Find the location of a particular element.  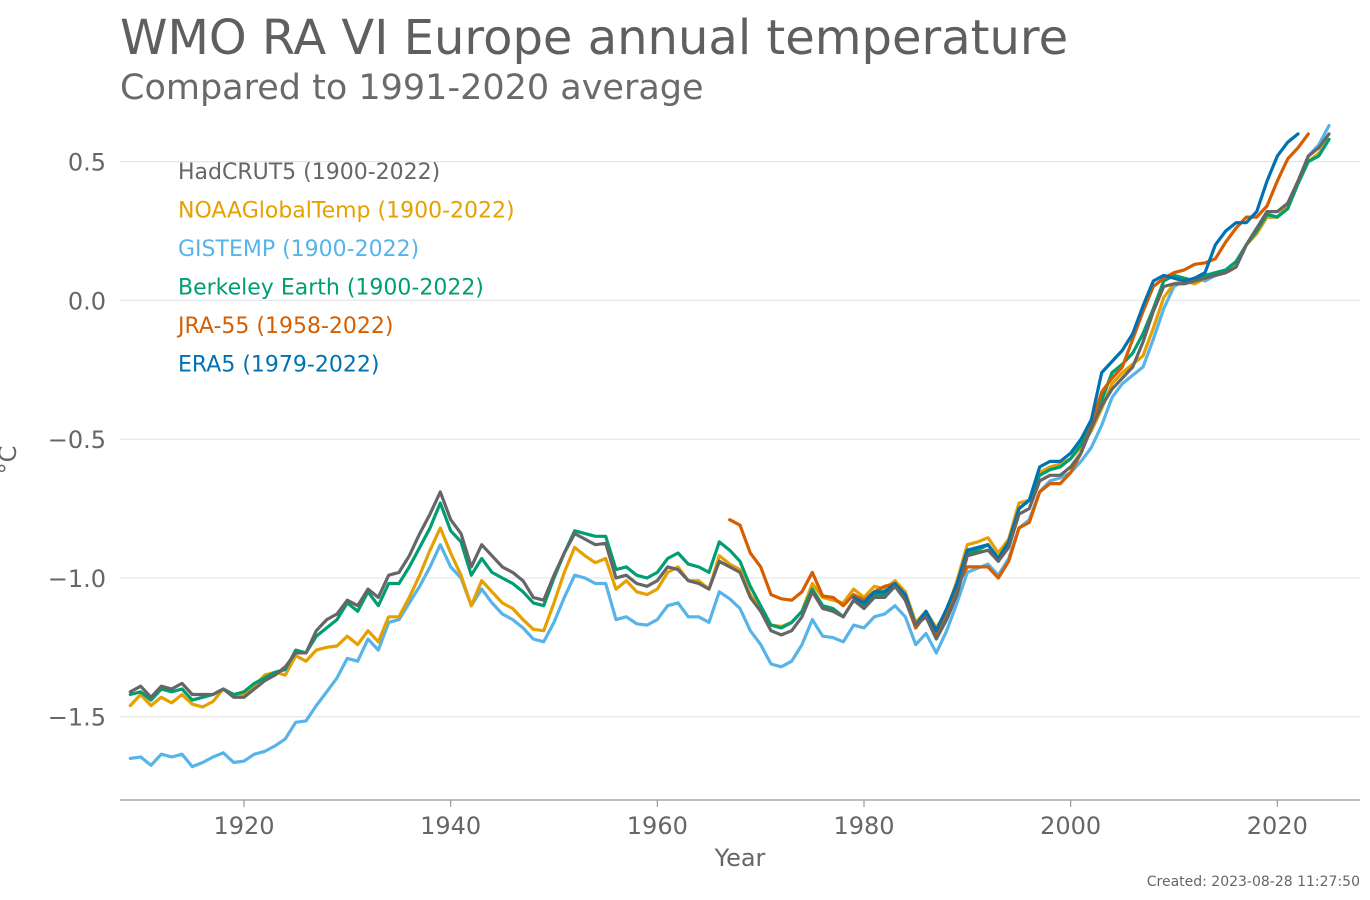

x-tick-label: 1940 is located at coordinates (450, 826).